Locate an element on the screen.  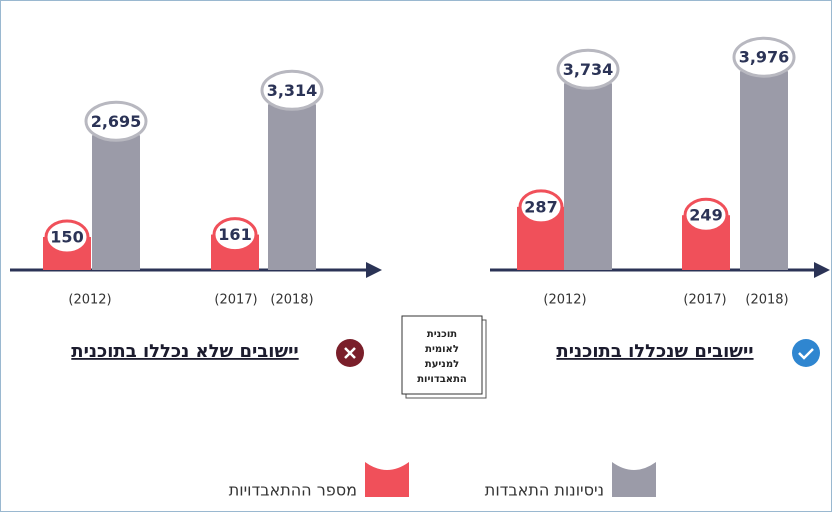
chart-title: יישובים שנכללו בתוכנית is located at coordinates (654, 351).